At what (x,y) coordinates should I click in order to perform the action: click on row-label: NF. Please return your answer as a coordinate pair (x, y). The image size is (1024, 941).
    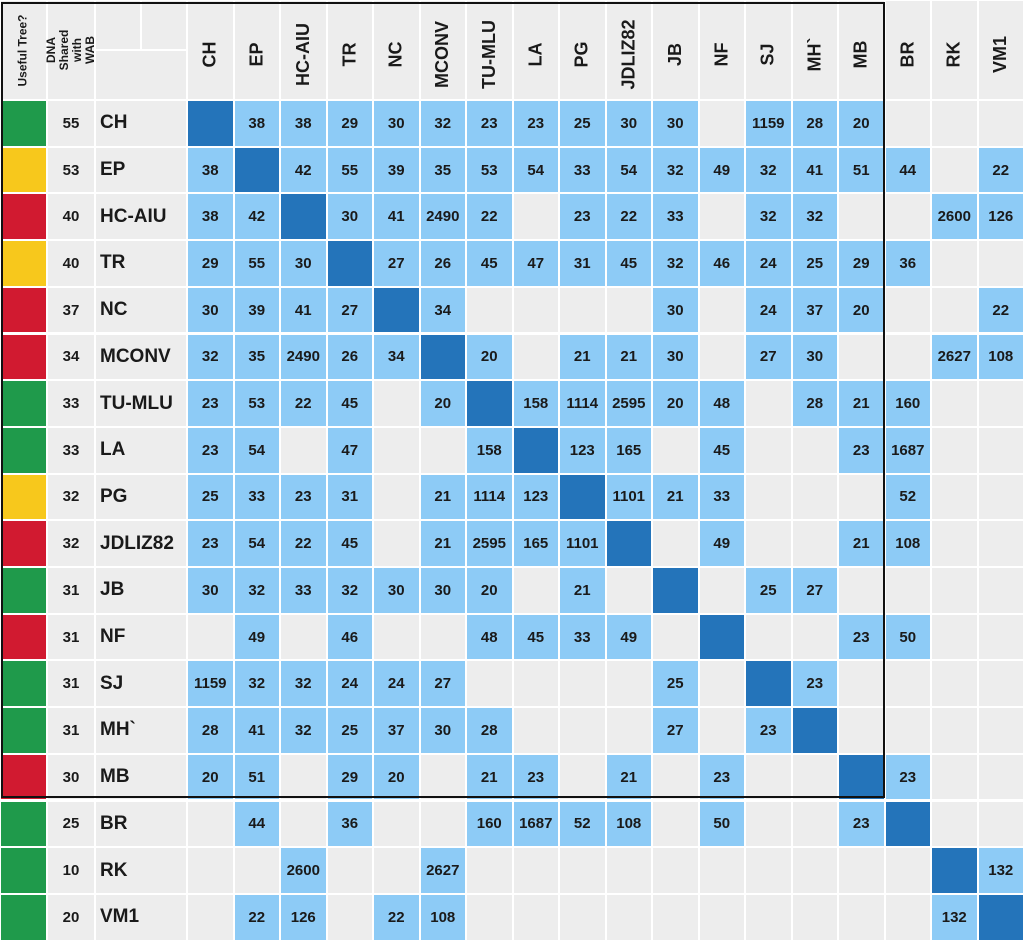
    Looking at the image, I should click on (141, 637).